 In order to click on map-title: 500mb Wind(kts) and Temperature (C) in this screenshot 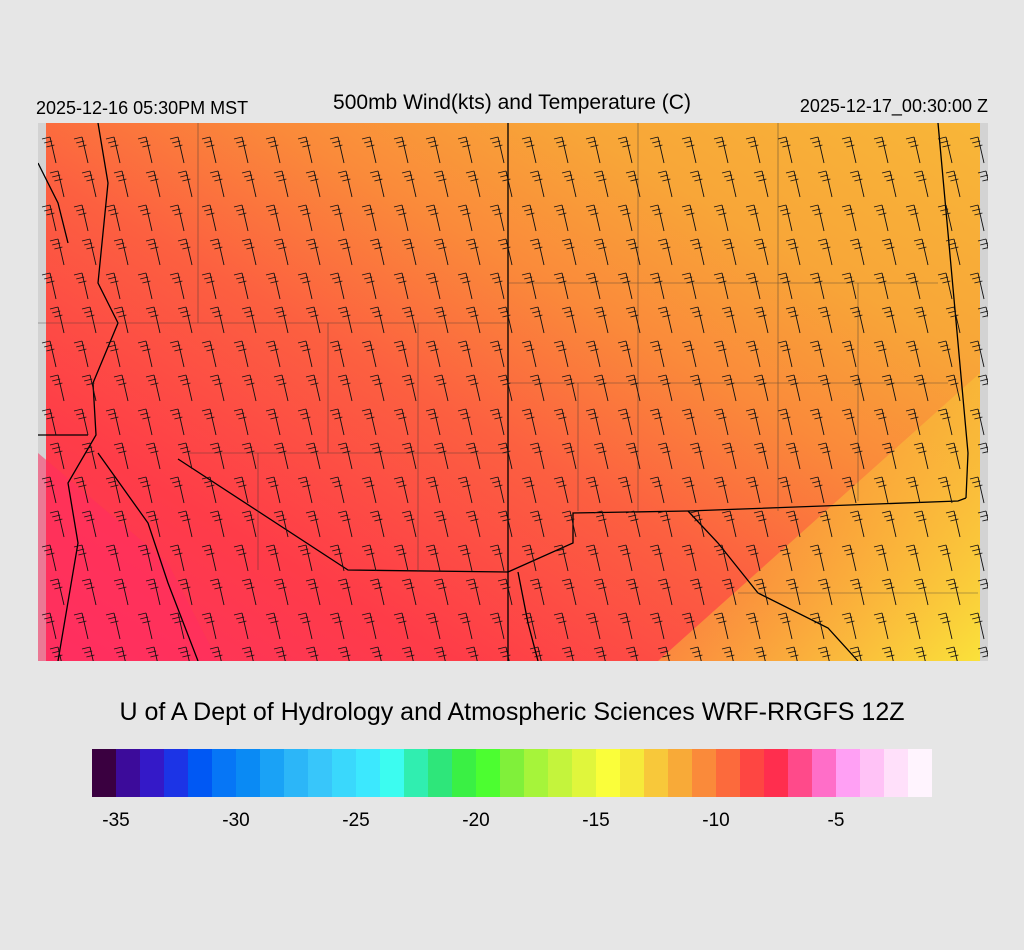, I will do `click(512, 102)`.